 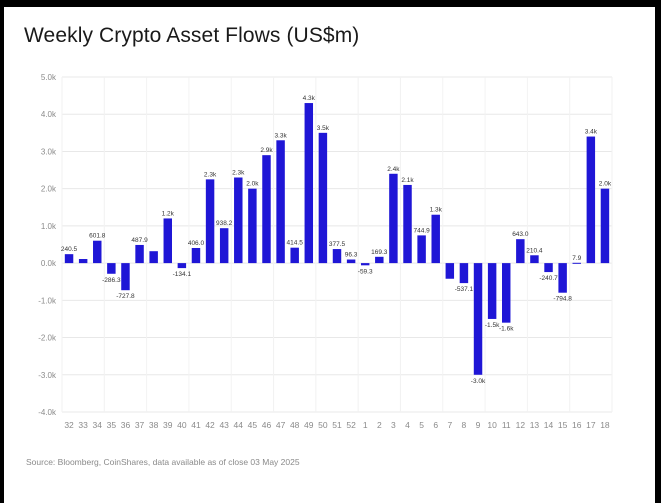 I want to click on x-tick-label: 47, so click(x=281, y=425).